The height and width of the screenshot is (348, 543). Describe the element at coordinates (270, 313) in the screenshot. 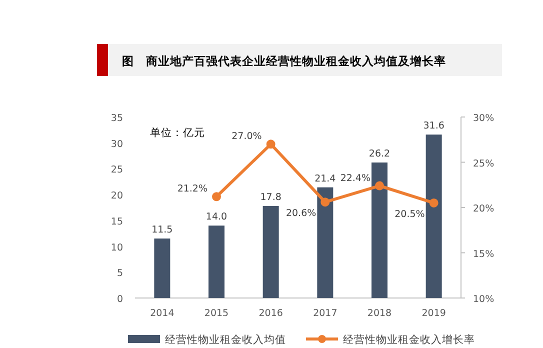

I see `x-tick-label: 2016` at that location.